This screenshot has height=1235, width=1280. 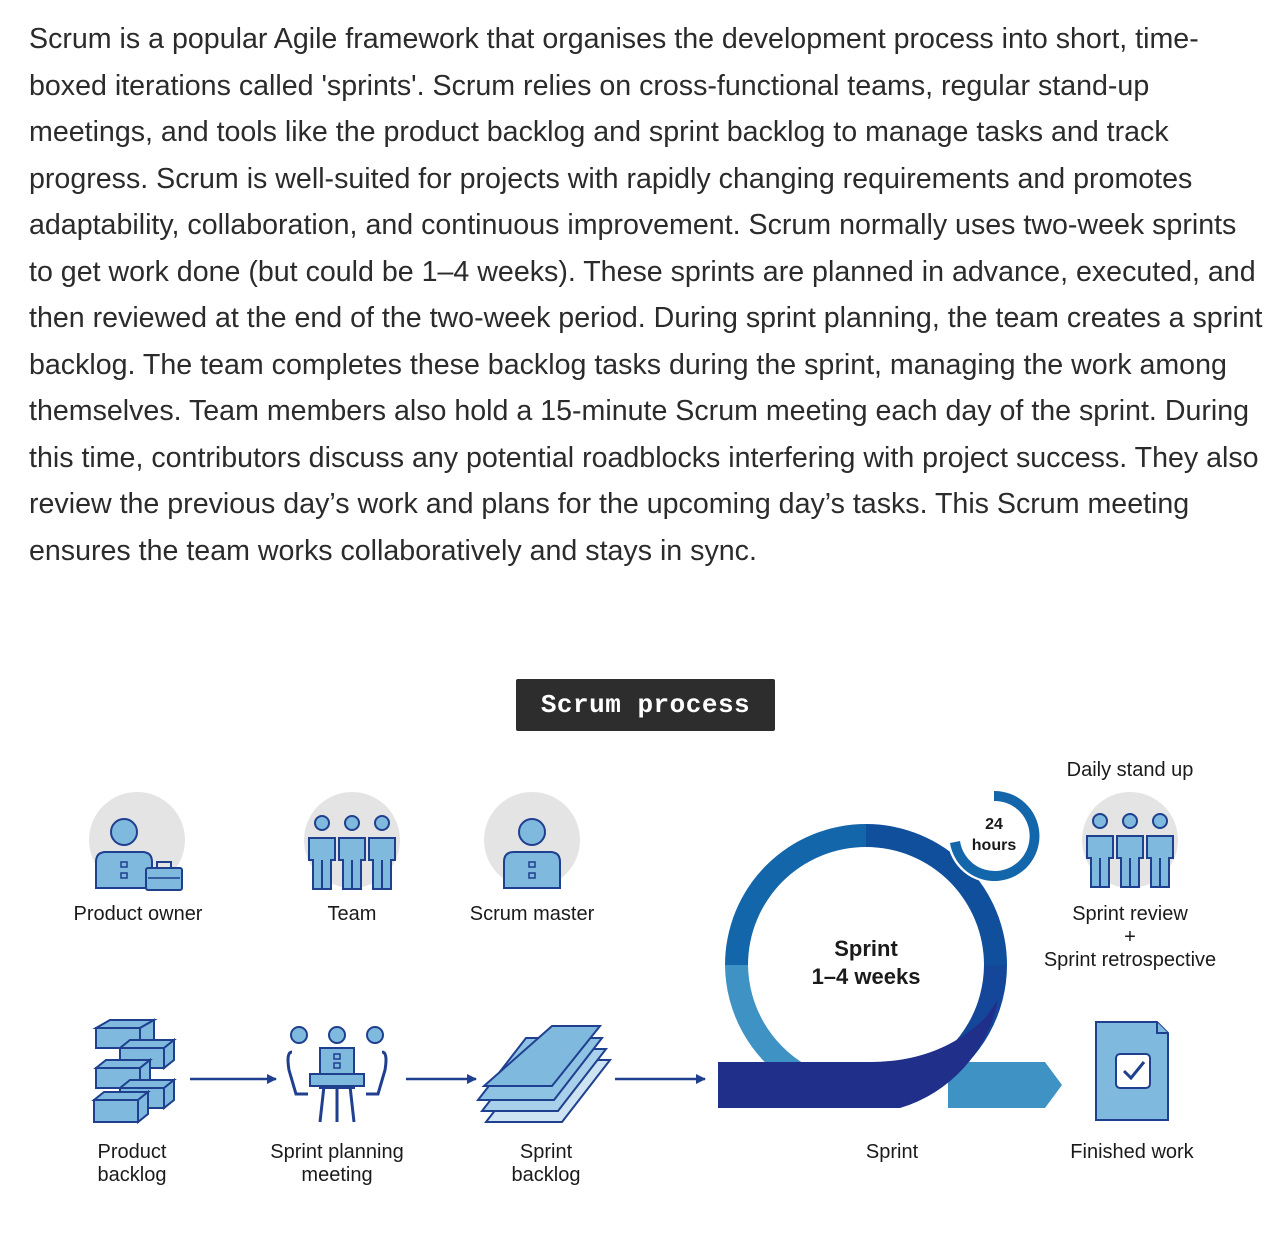 I want to click on product-owner-label: Product owner, so click(x=138, y=914).